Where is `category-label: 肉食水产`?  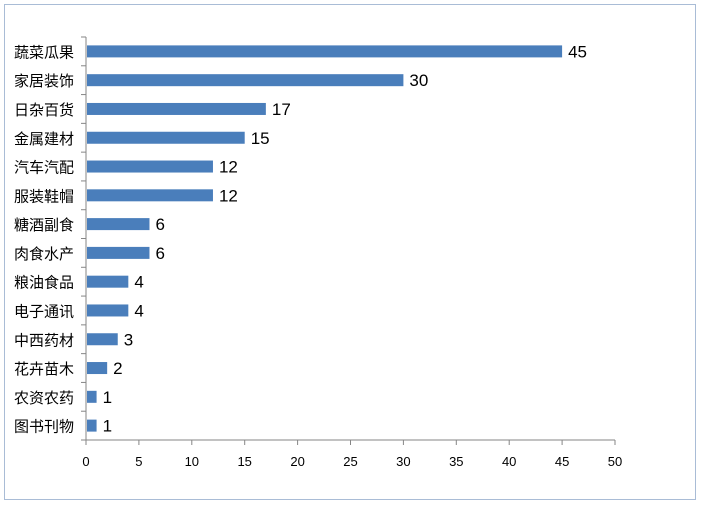
category-label: 肉食水产 is located at coordinates (44, 254).